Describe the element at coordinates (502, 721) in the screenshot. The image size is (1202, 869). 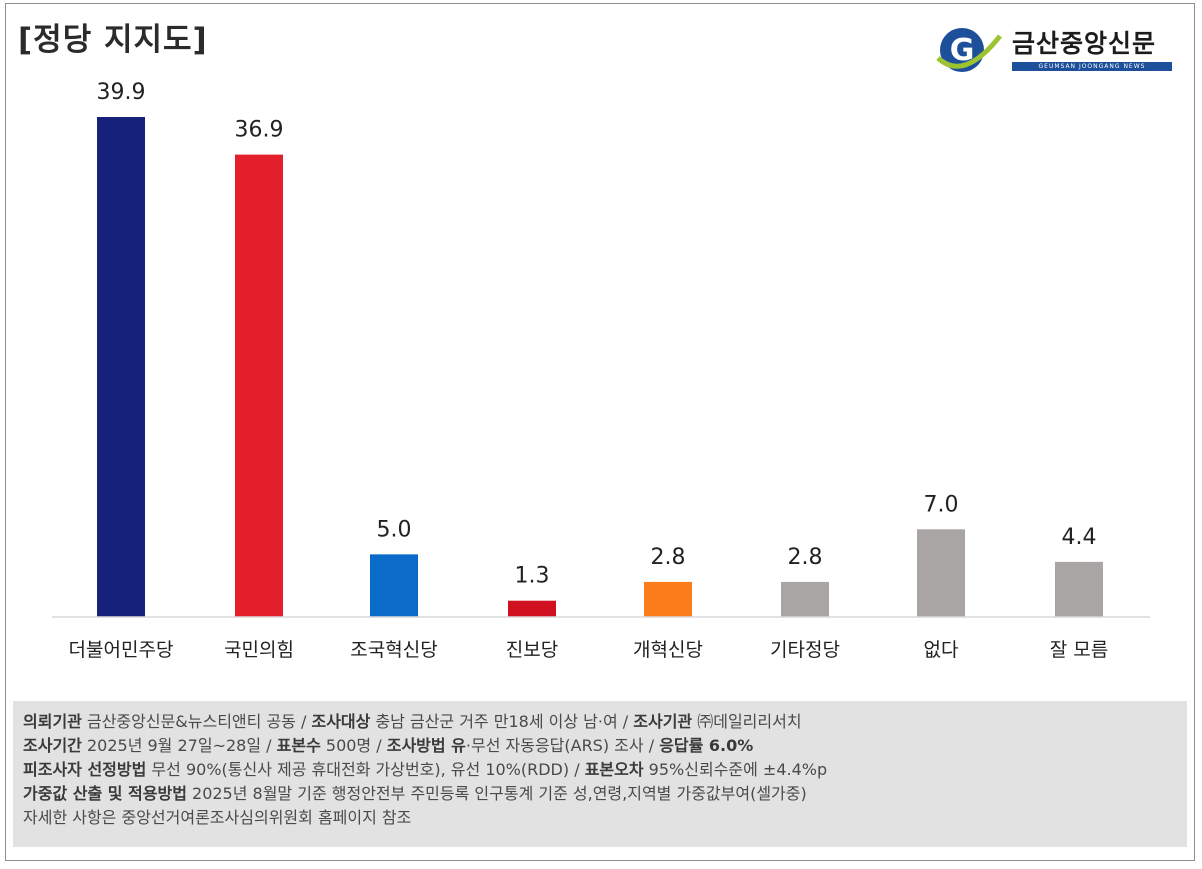
I see `note-text: 충남 금산군 거주 만18세 이상 남·여 /` at that location.